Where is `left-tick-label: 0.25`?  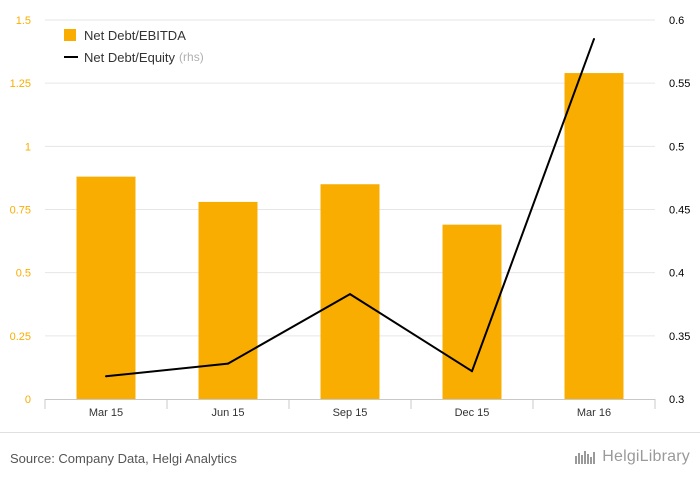
left-tick-label: 0.25 is located at coordinates (20, 337).